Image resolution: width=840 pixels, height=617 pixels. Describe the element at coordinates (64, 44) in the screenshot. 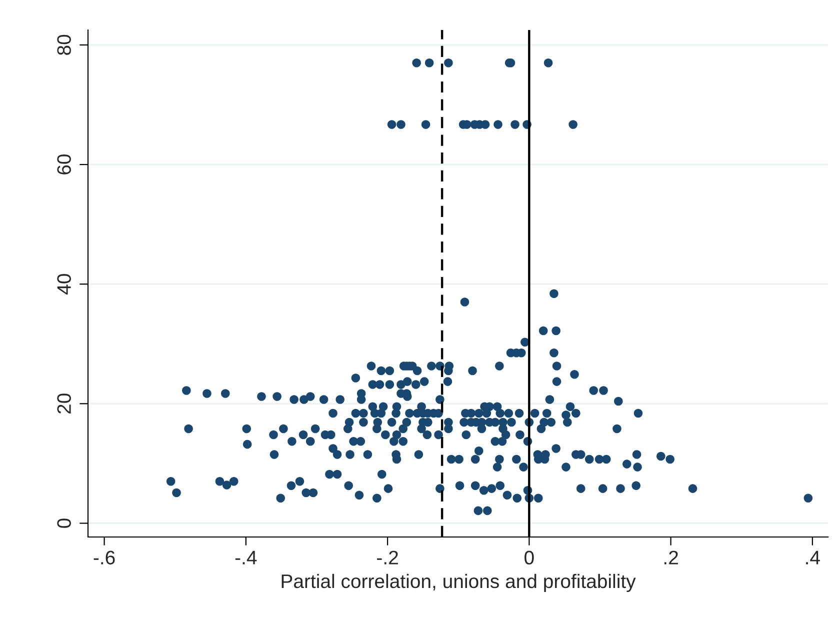

I see `y-tick-label: 80` at that location.